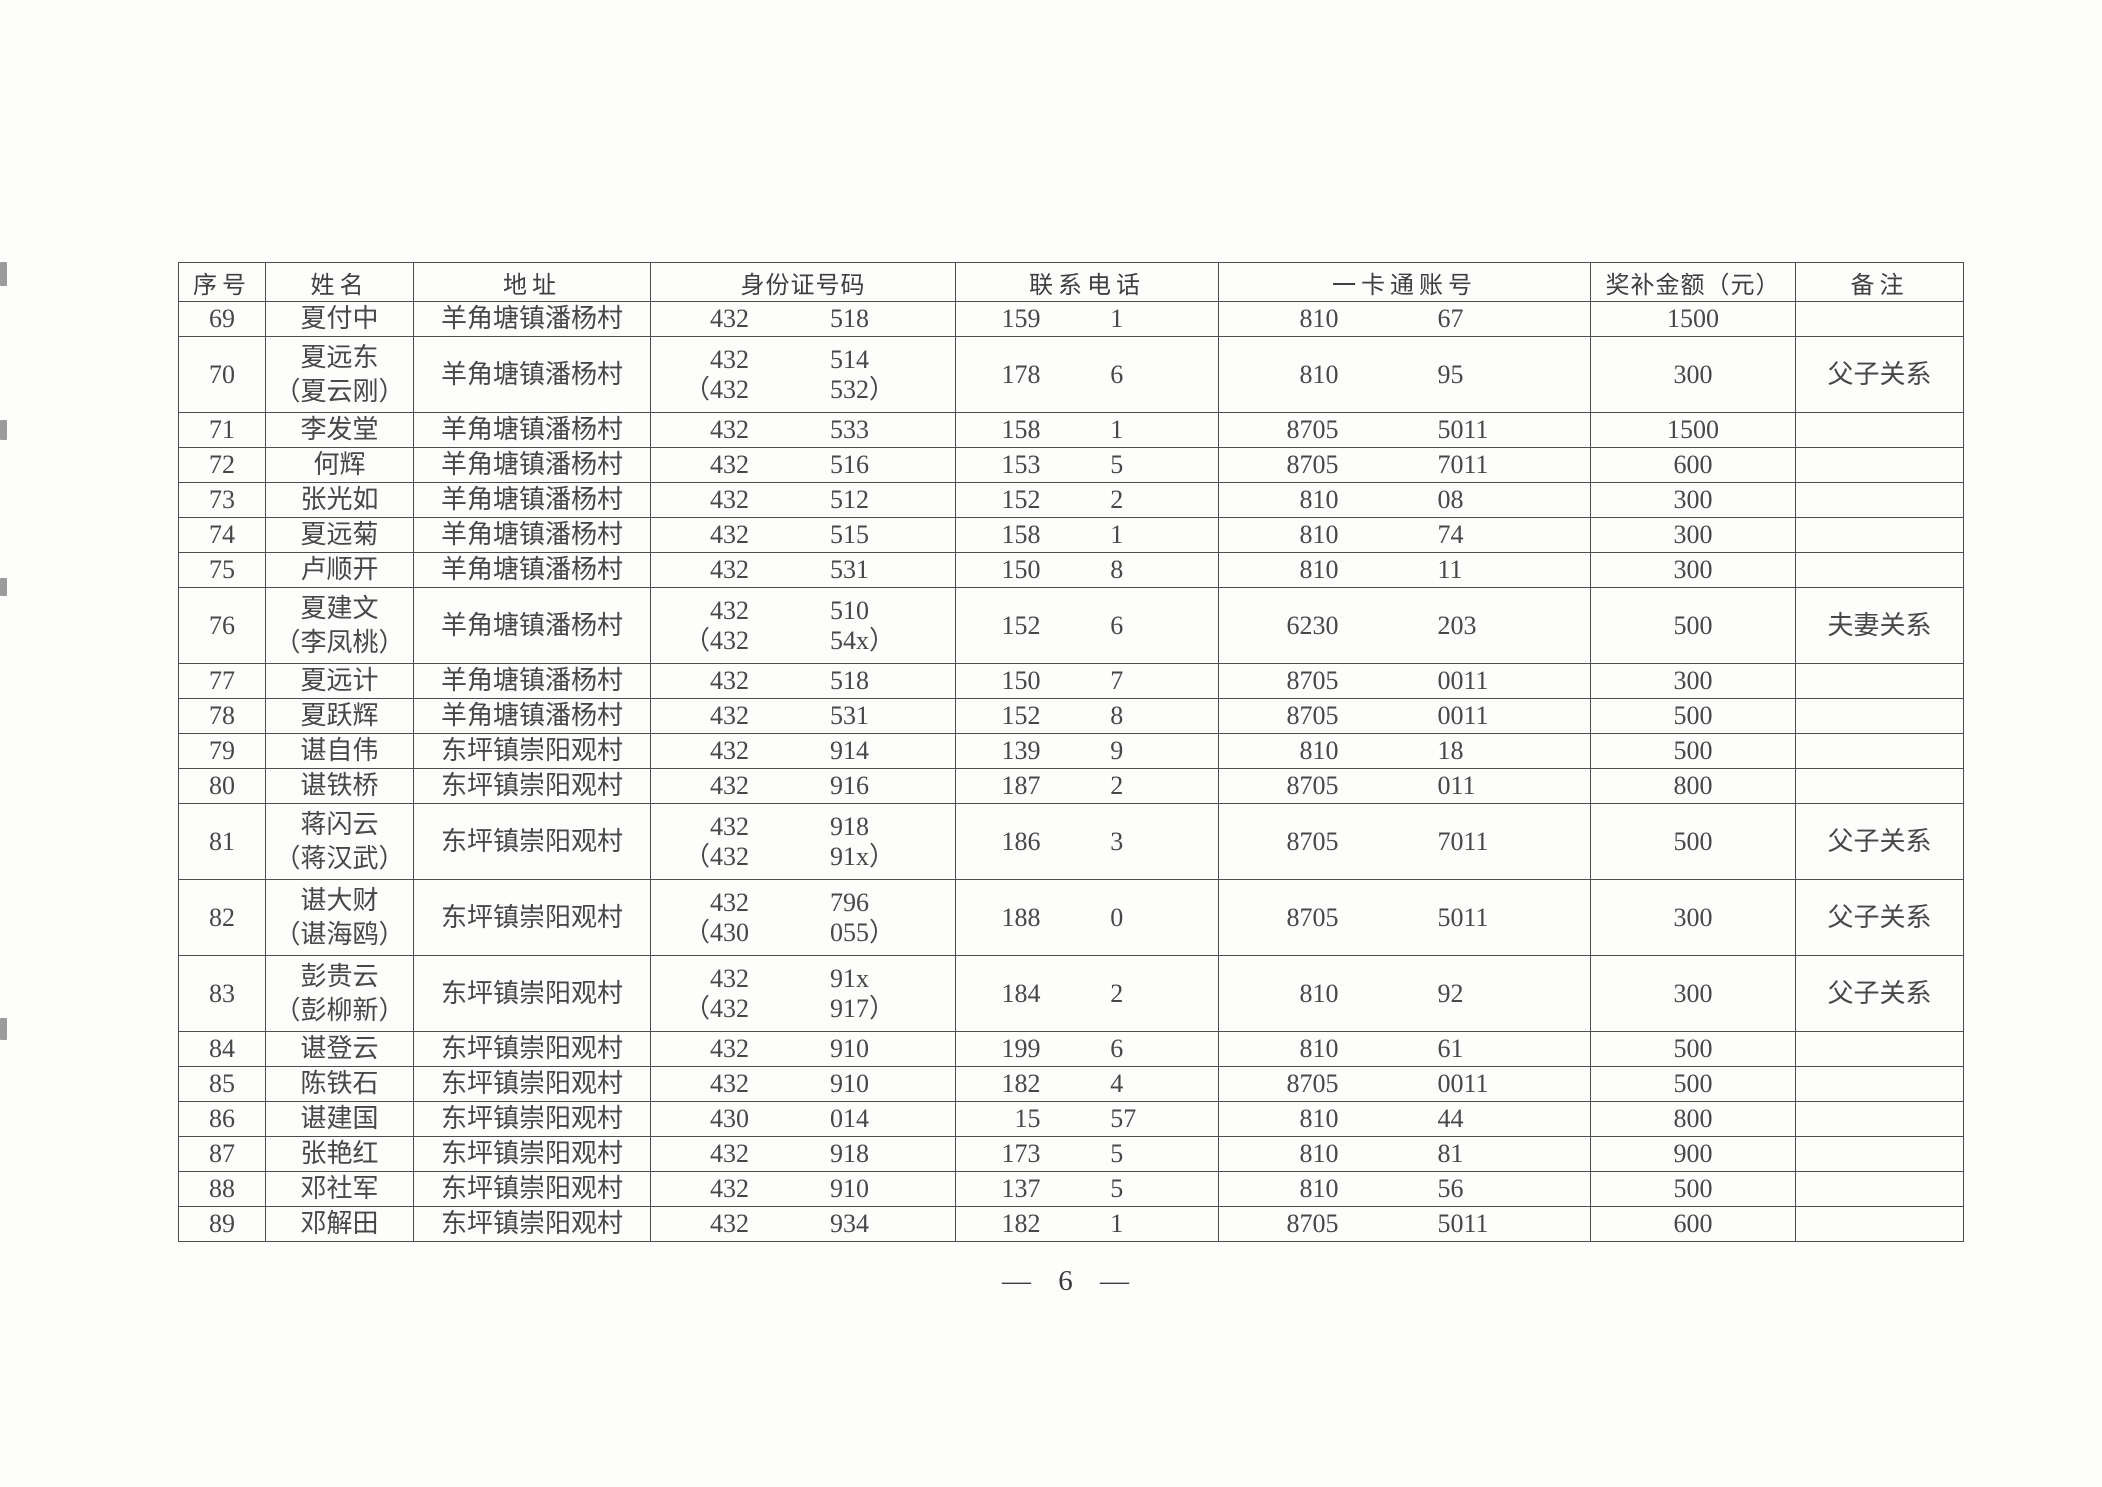  I want to click on header-name: 姓名, so click(339, 282).